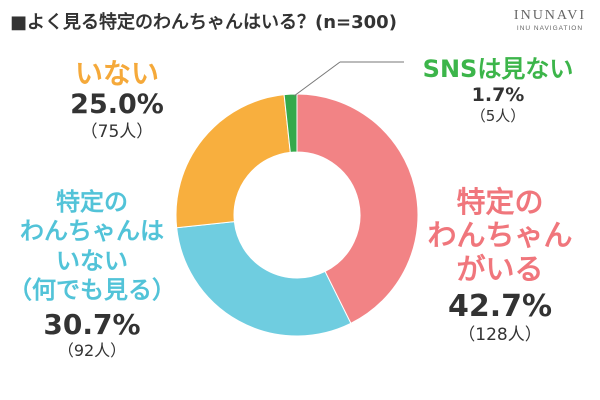 This screenshot has height=400, width=600. I want to click on slice-count-yes: （128人）, so click(500, 334).